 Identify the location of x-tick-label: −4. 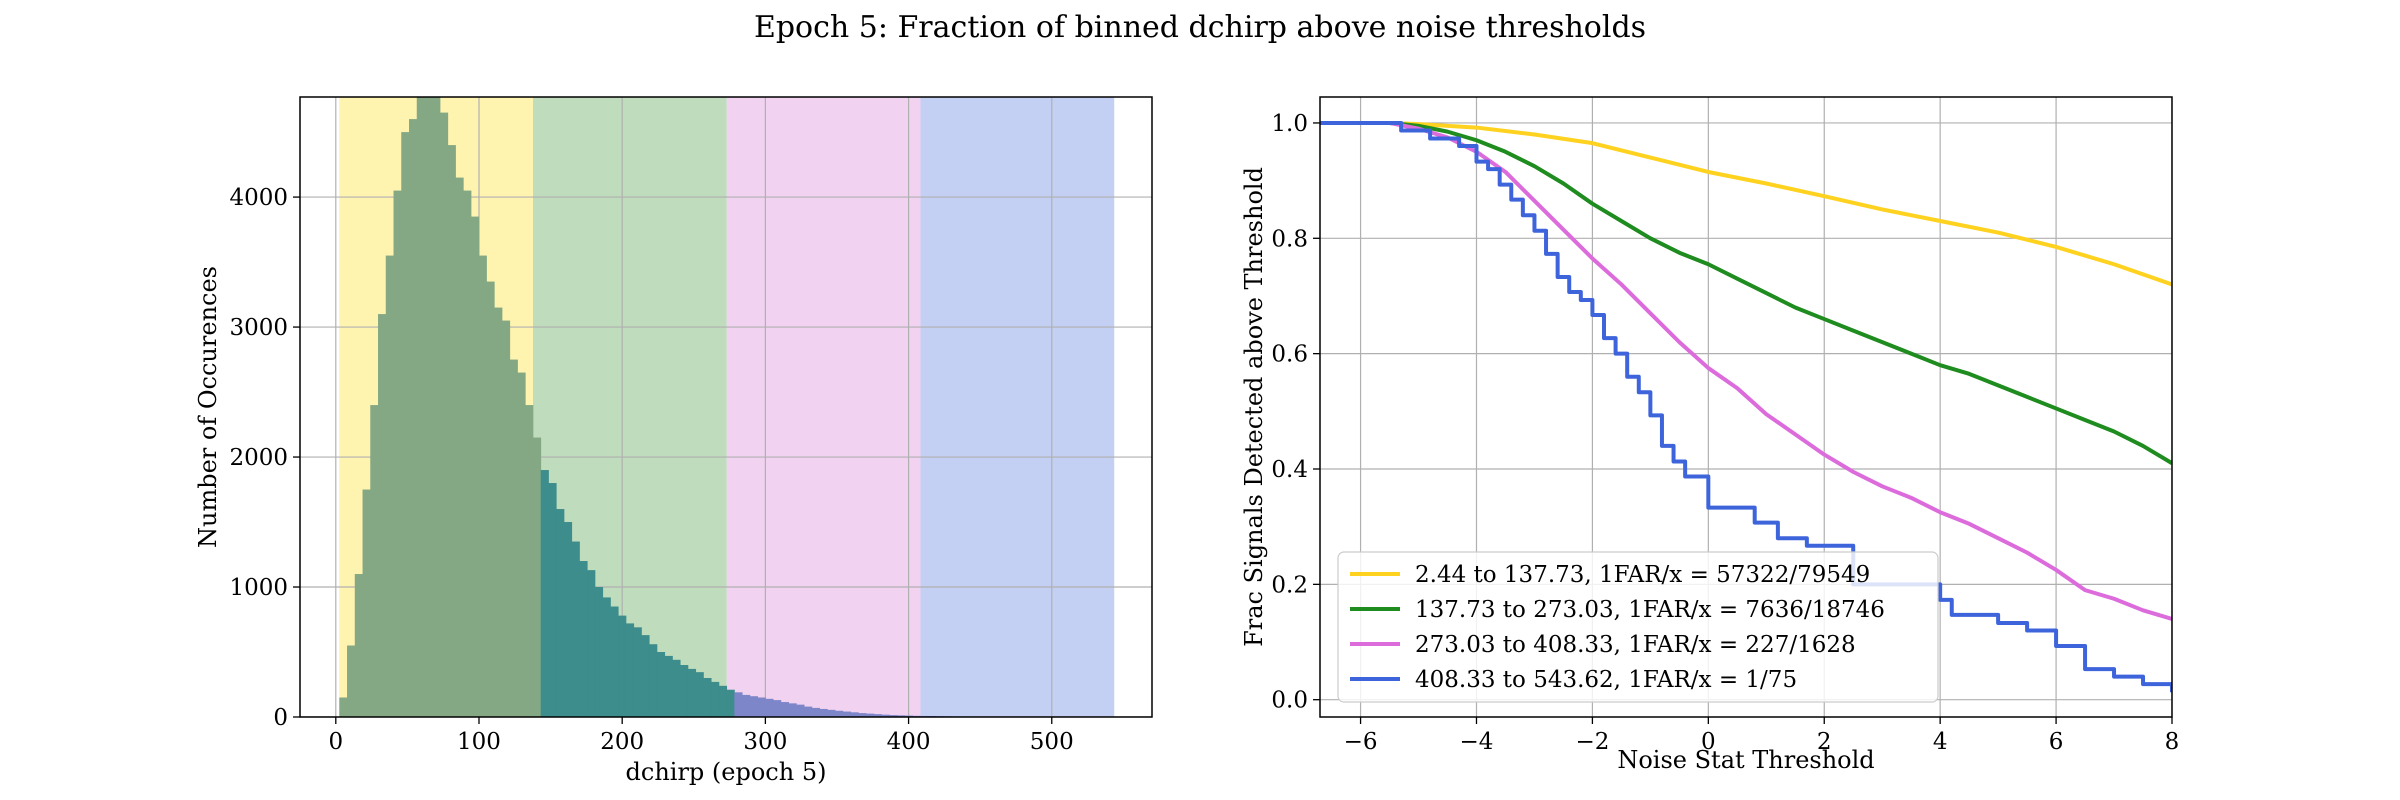
(1477, 742).